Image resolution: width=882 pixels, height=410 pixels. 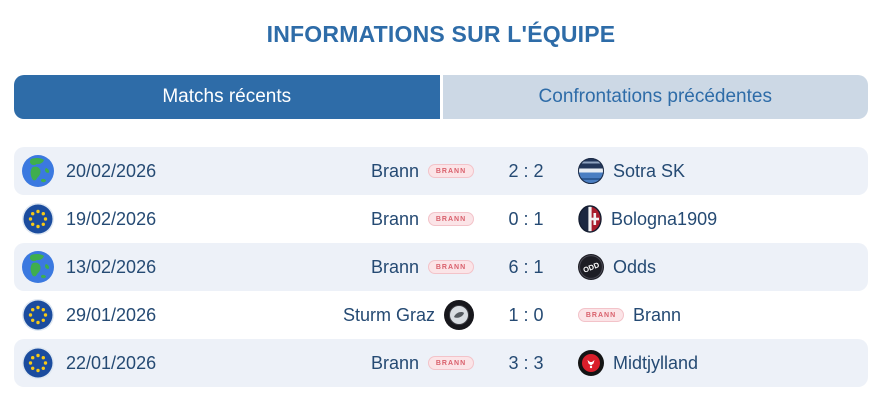 I want to click on midtjylland-logo, so click(x=591, y=363).